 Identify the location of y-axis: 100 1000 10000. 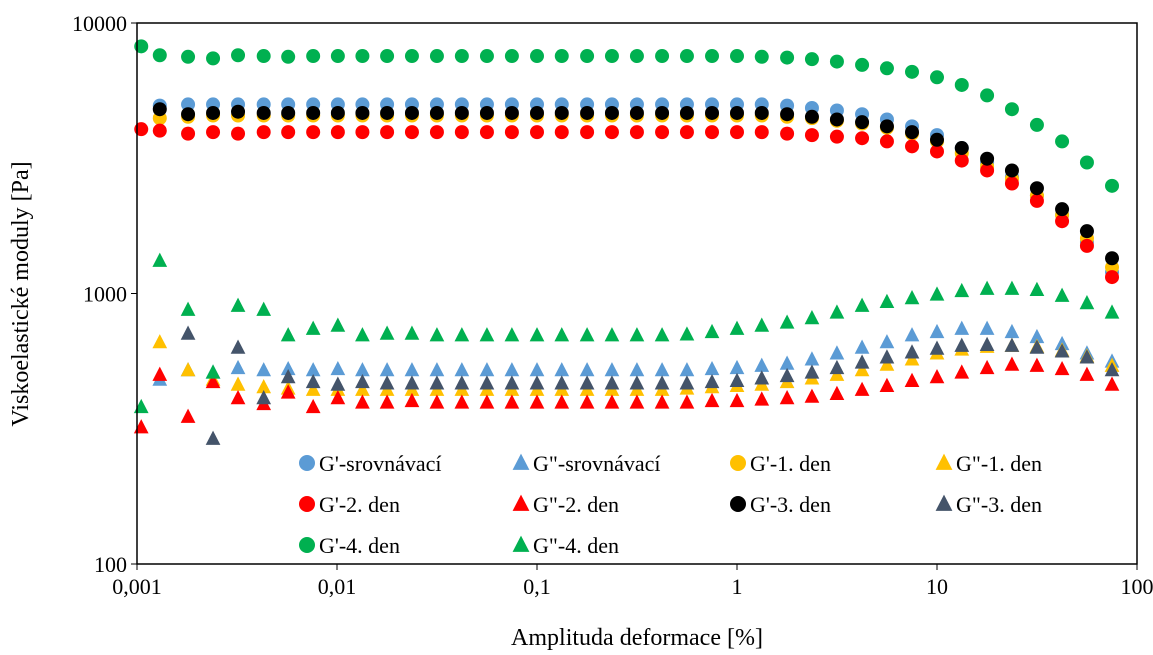
(104, 294).